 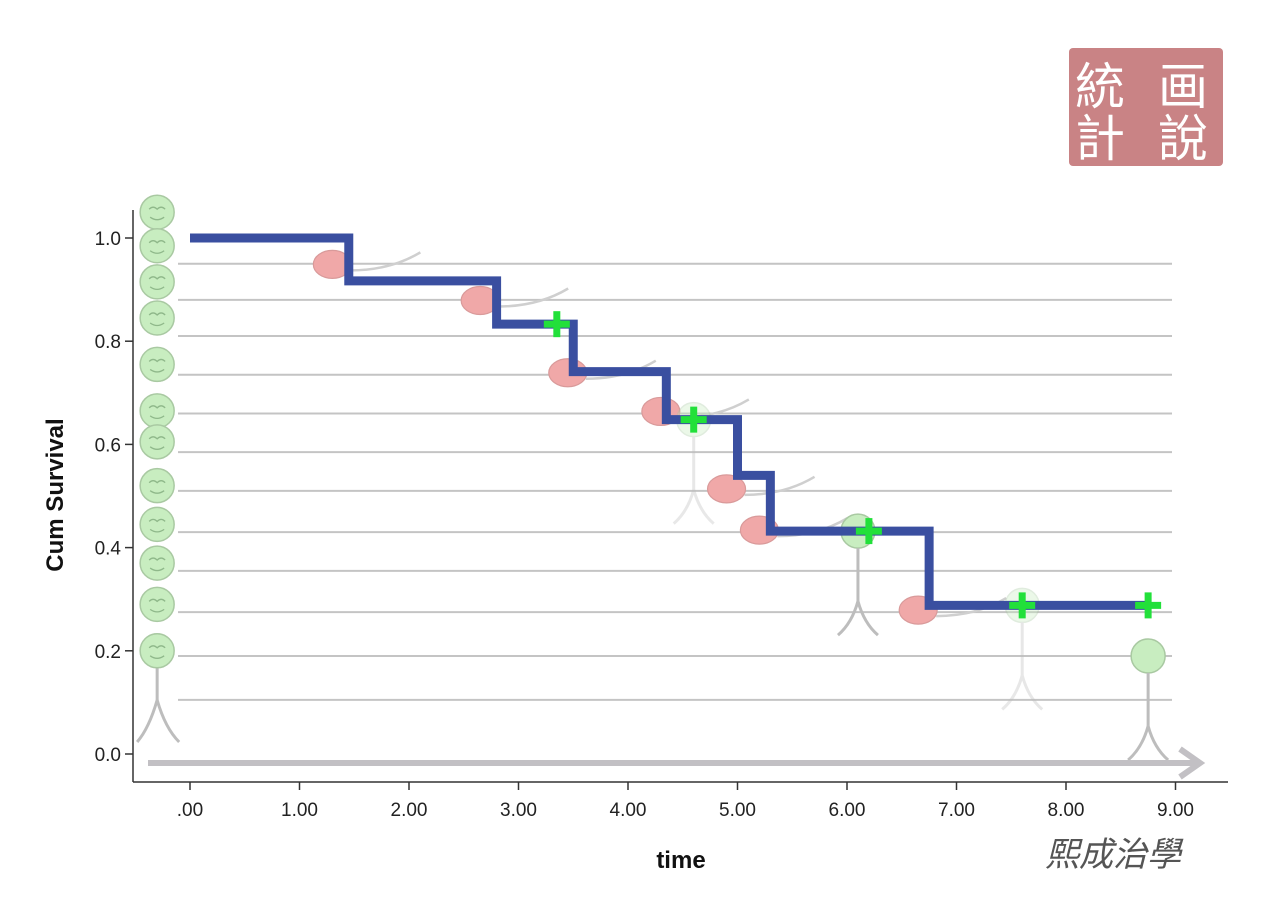 What do you see at coordinates (108, 239) in the screenshot?
I see `y-tick-label: 1.0` at bounding box center [108, 239].